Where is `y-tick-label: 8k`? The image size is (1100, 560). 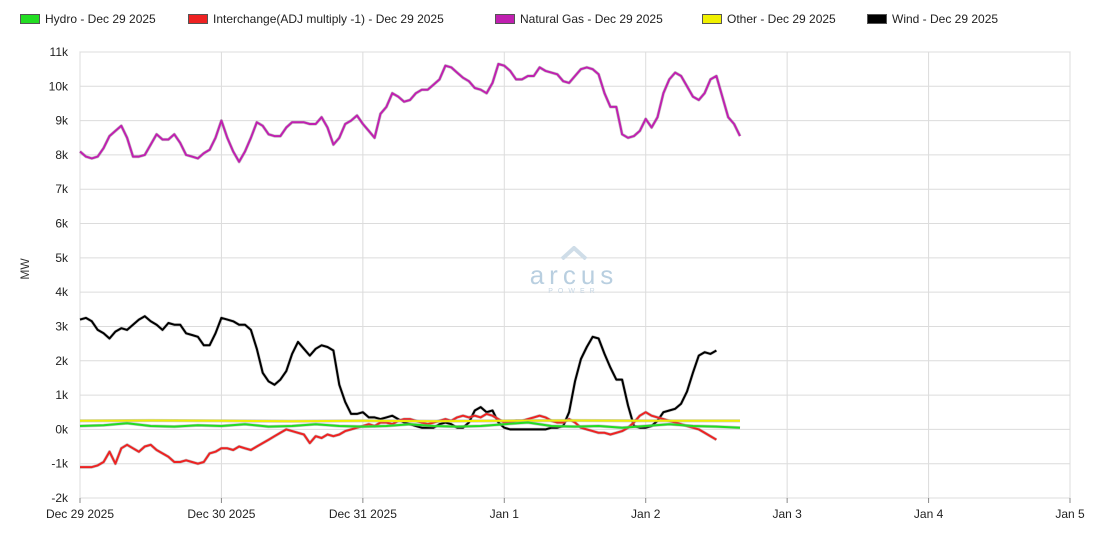 y-tick-label: 8k is located at coordinates (62, 155).